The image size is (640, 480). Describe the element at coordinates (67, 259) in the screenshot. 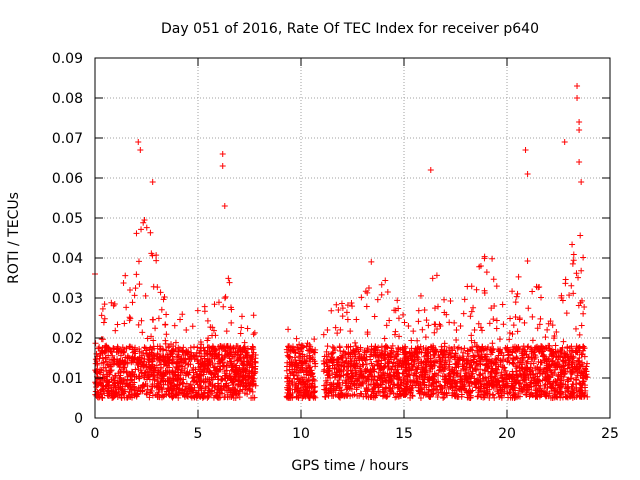

I see `y-tick-label: 0.04` at that location.